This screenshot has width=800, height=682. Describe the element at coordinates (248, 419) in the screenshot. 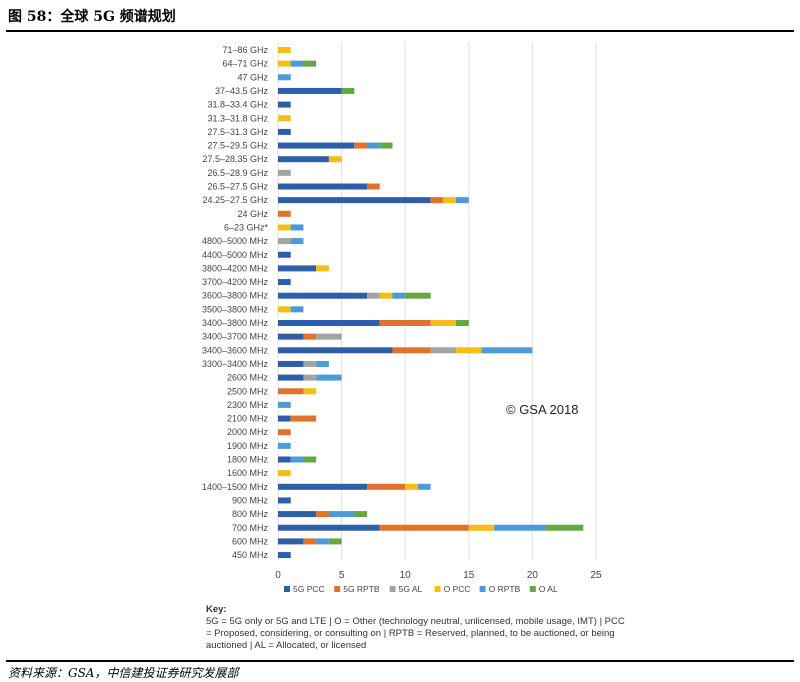

I see `category-label: 2100 MHz` at that location.